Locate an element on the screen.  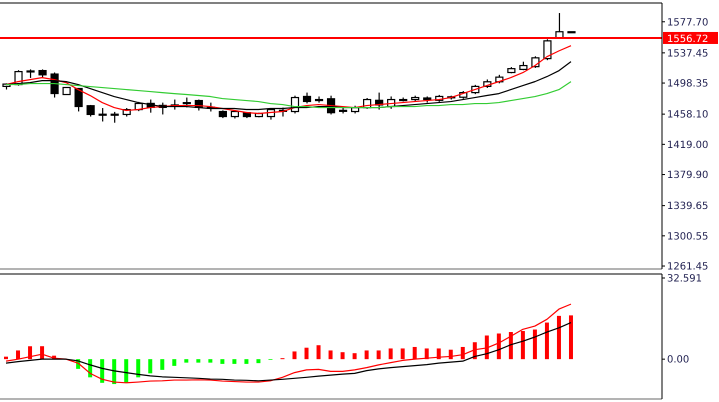
y-tick-label: 1339.65 is located at coordinates (687, 206).